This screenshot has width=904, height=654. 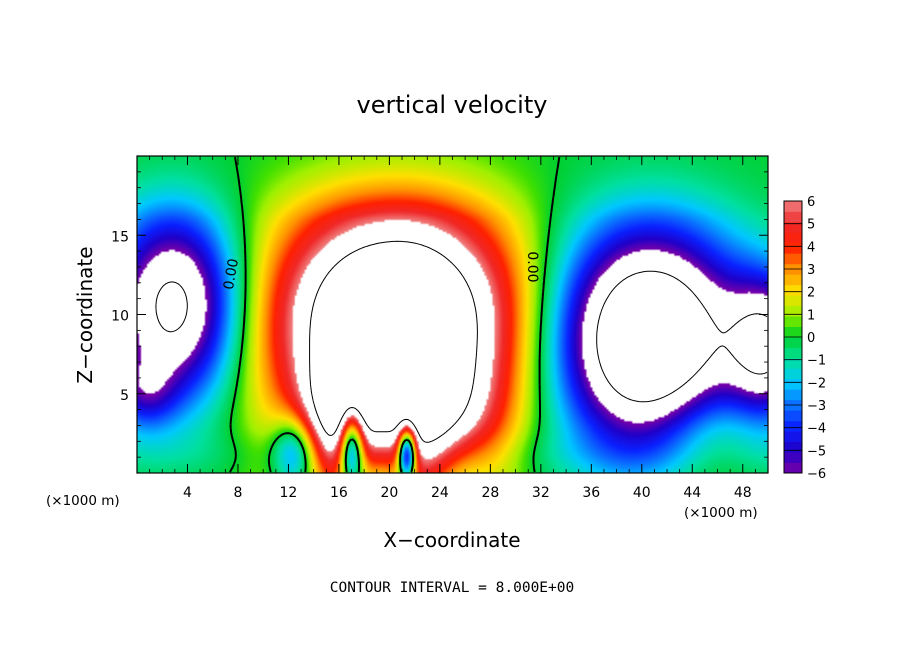 What do you see at coordinates (120, 317) in the screenshot?
I see `y-tick-label: 10` at bounding box center [120, 317].